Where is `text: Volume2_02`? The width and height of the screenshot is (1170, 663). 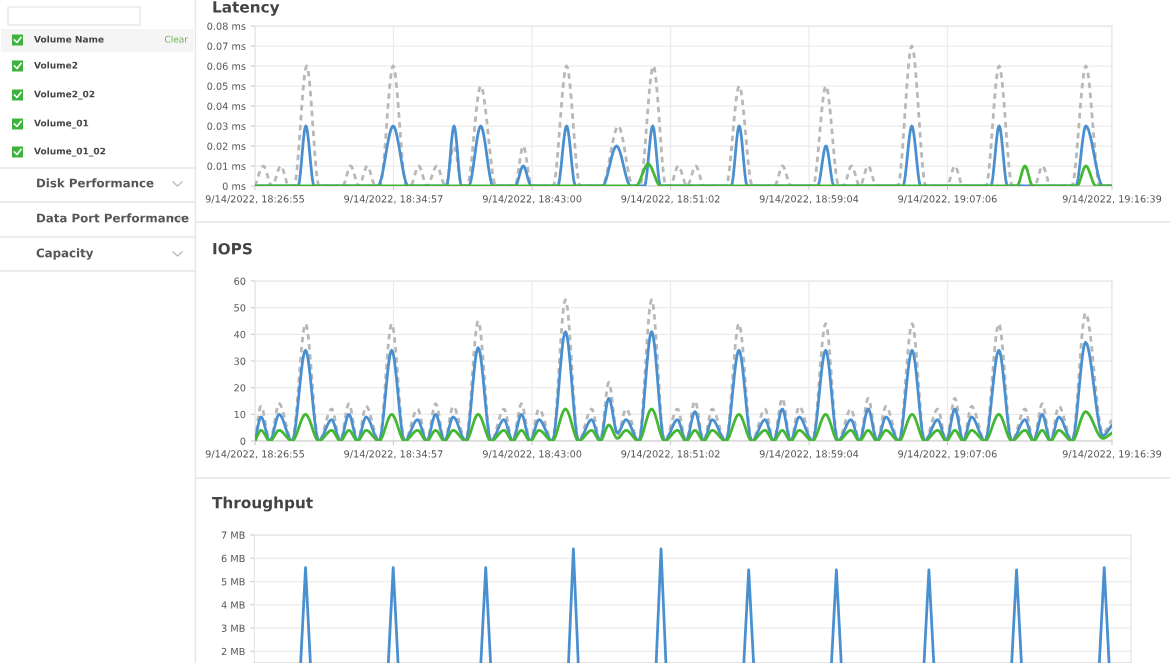
text: Volume2_02 is located at coordinates (64, 95).